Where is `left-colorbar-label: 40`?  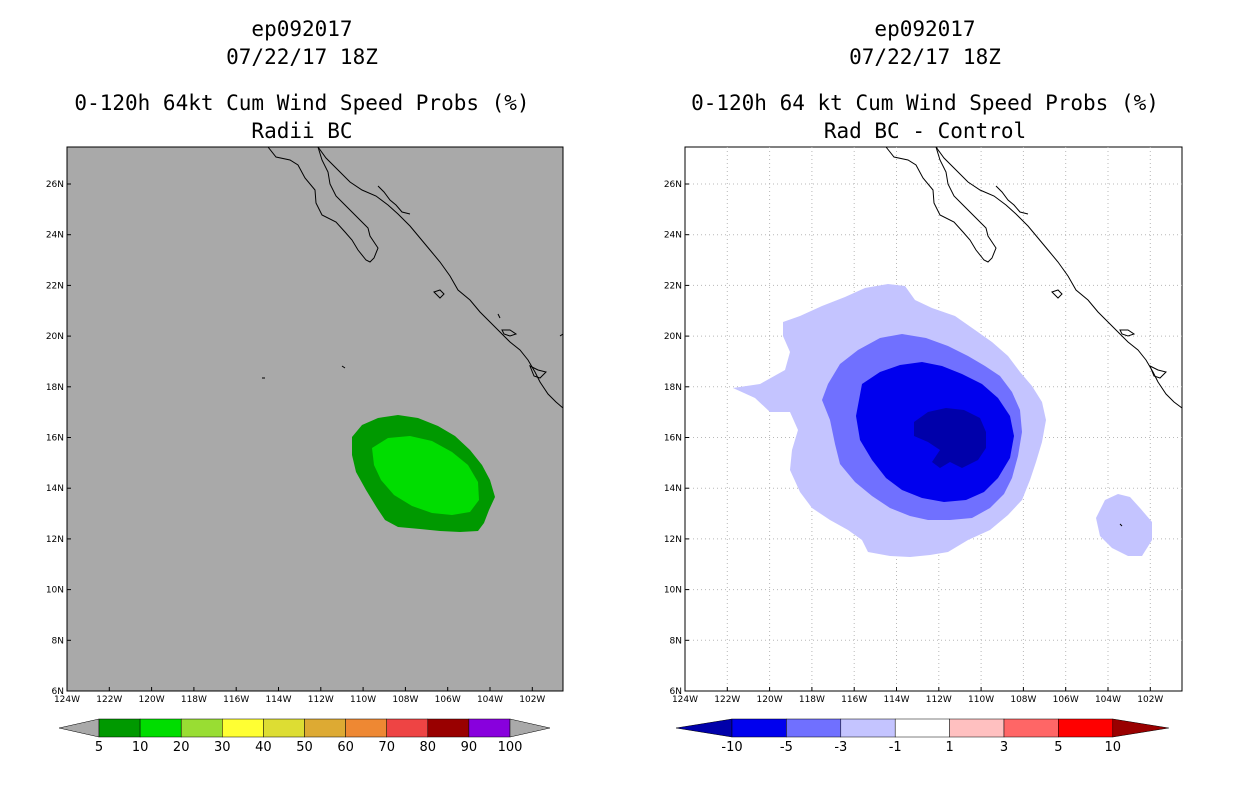 left-colorbar-label: 40 is located at coordinates (263, 747).